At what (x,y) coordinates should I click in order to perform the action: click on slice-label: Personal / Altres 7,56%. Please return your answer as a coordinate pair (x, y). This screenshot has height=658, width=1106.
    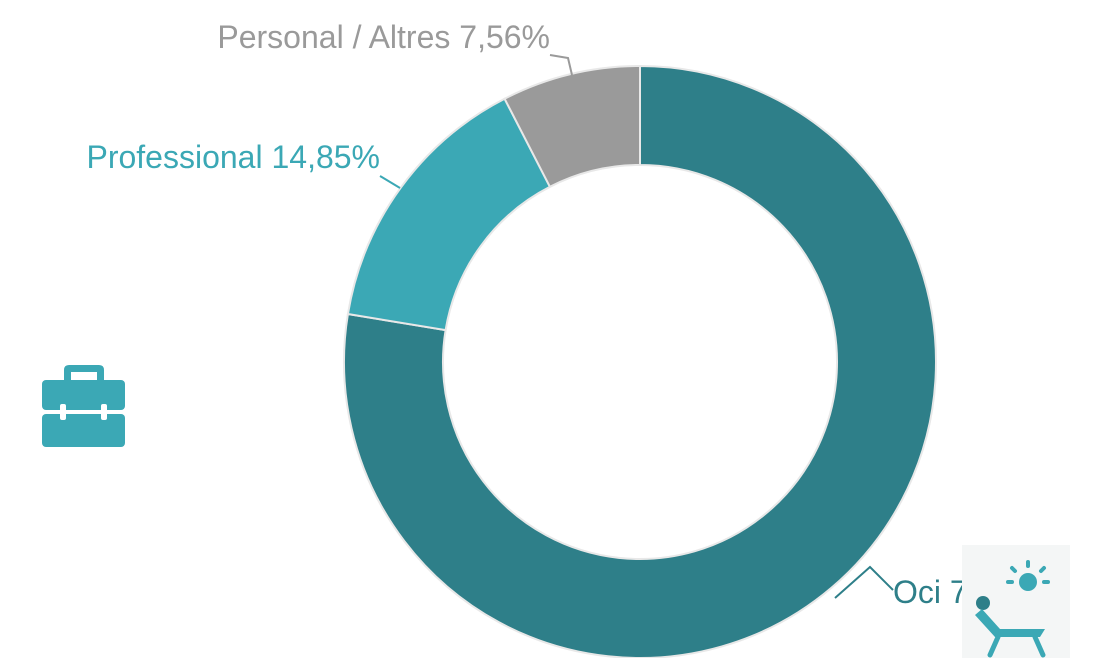
    Looking at the image, I should click on (383, 37).